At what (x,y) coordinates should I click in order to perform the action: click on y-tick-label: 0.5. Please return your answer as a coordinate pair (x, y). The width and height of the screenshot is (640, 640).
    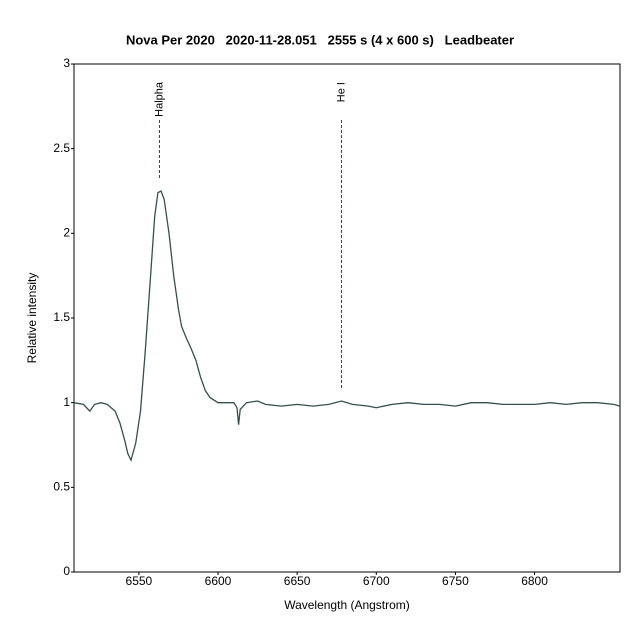
    Looking at the image, I should click on (61, 487).